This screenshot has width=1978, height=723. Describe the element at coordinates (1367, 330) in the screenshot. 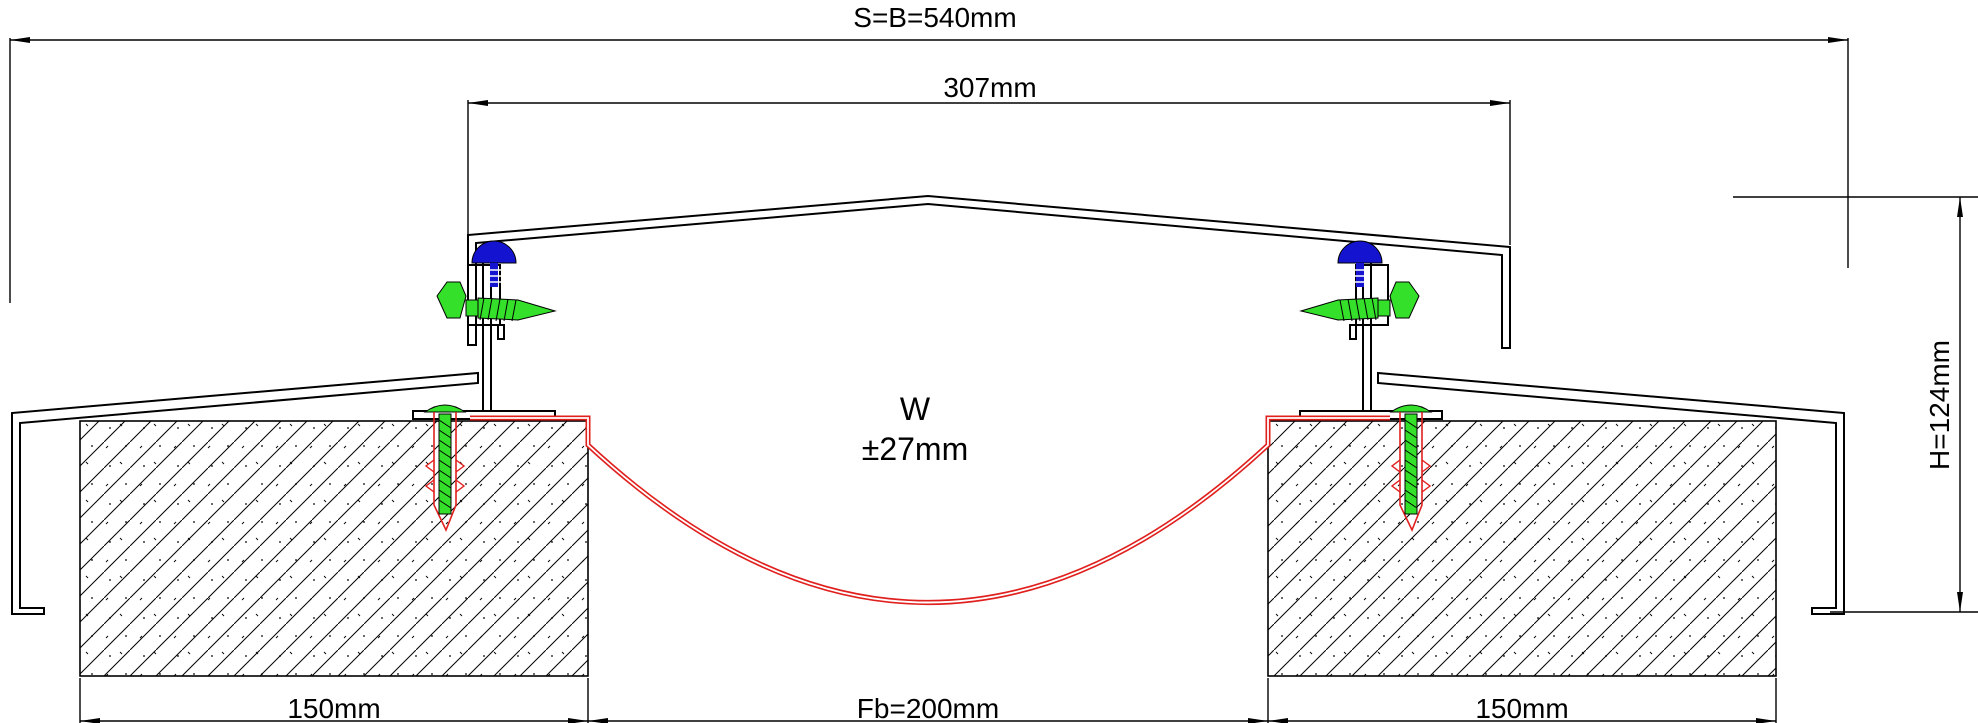

I see `right-upright` at that location.